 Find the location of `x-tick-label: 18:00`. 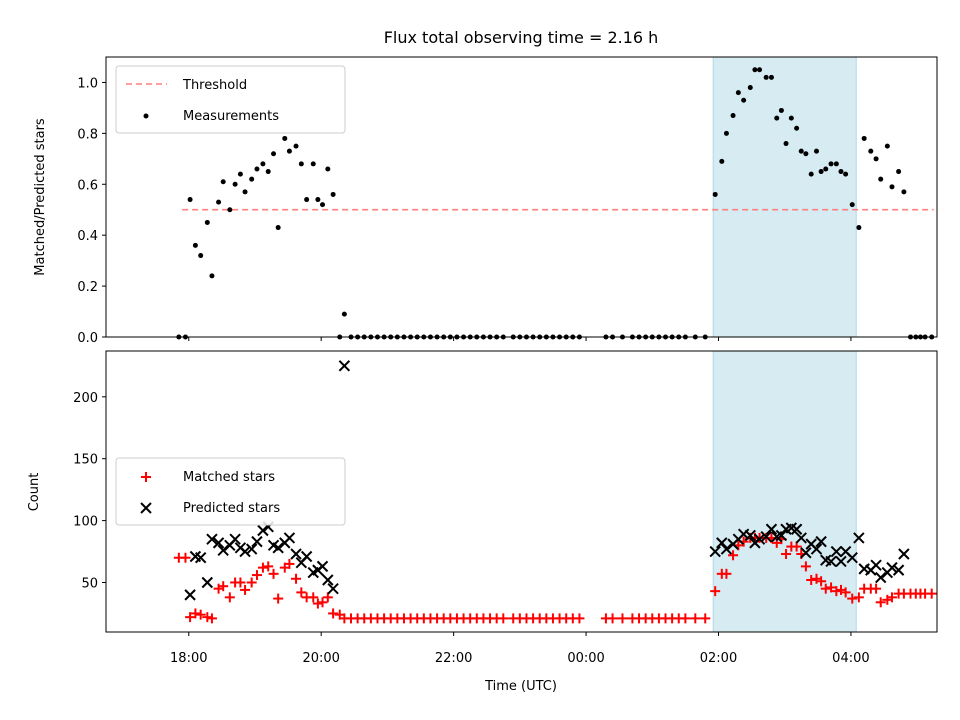

x-tick-label: 18:00 is located at coordinates (188, 658).